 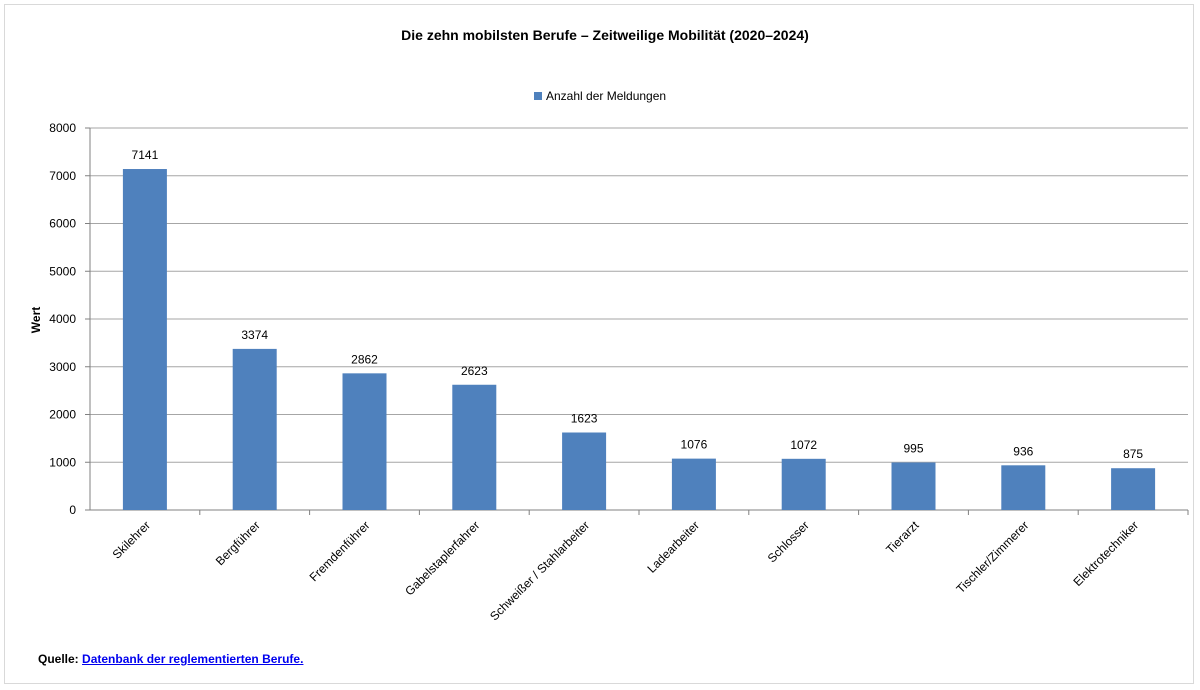 What do you see at coordinates (992, 557) in the screenshot?
I see `x-tick-label: Tischler/Zimmerer` at bounding box center [992, 557].